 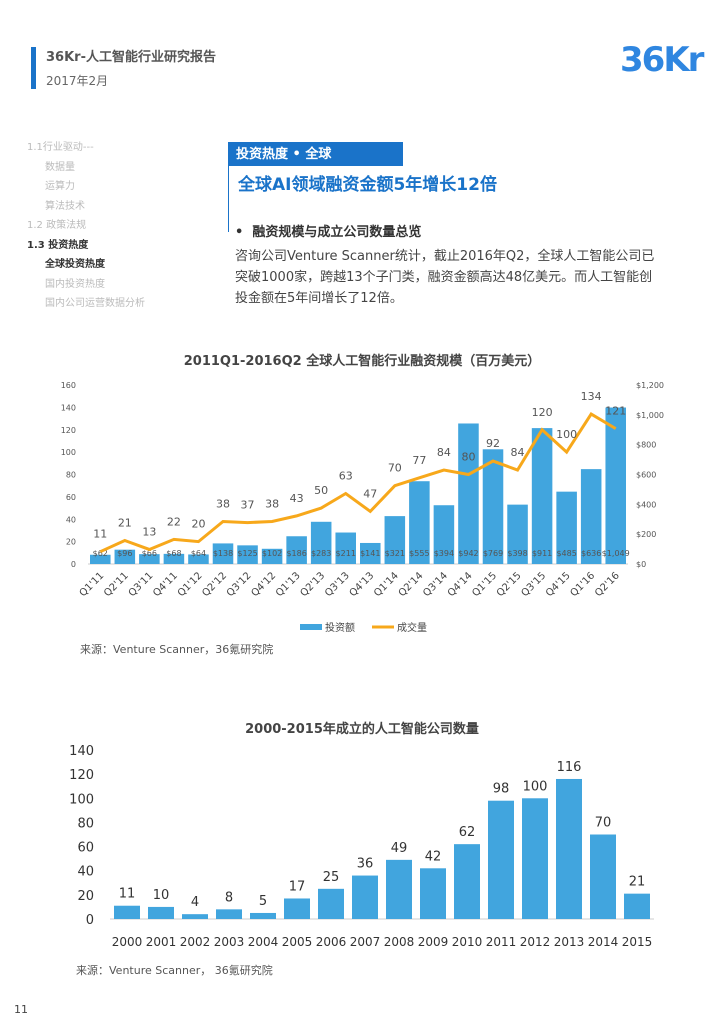 I want to click on nav-item: 1.2 政策法规, so click(x=57, y=225).